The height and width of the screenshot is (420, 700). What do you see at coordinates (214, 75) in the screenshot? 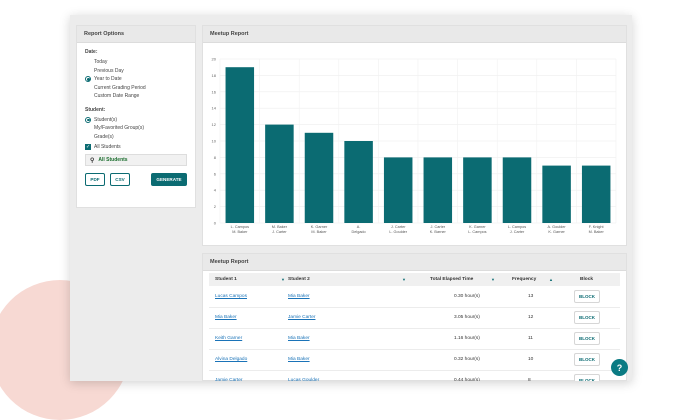
I see `y-tick-label: 18` at bounding box center [214, 75].